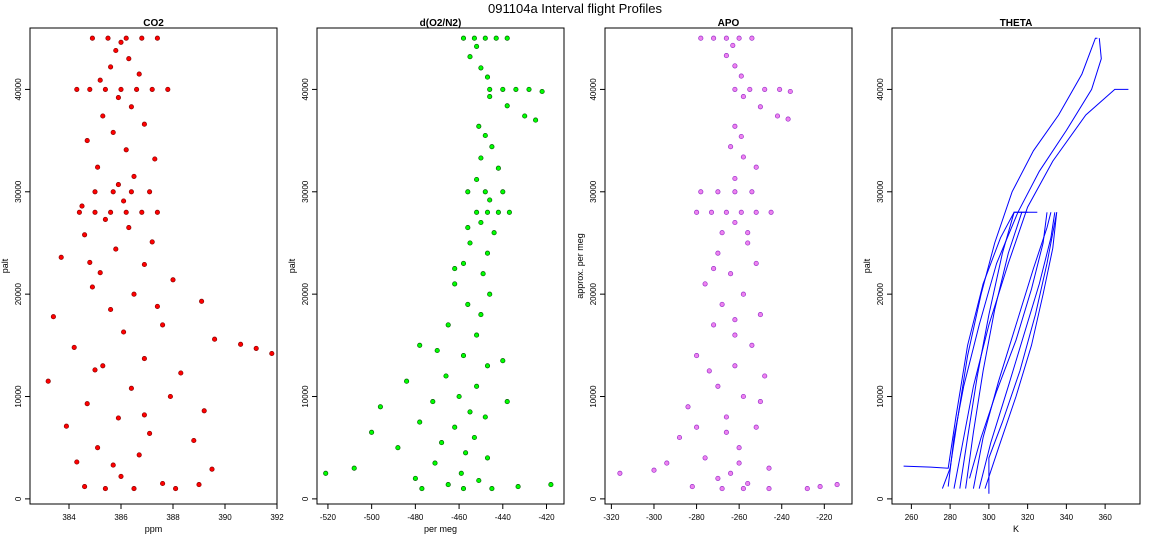 The height and width of the screenshot is (550, 1150). I want to click on y-tick-label: 30000, so click(880, 191).